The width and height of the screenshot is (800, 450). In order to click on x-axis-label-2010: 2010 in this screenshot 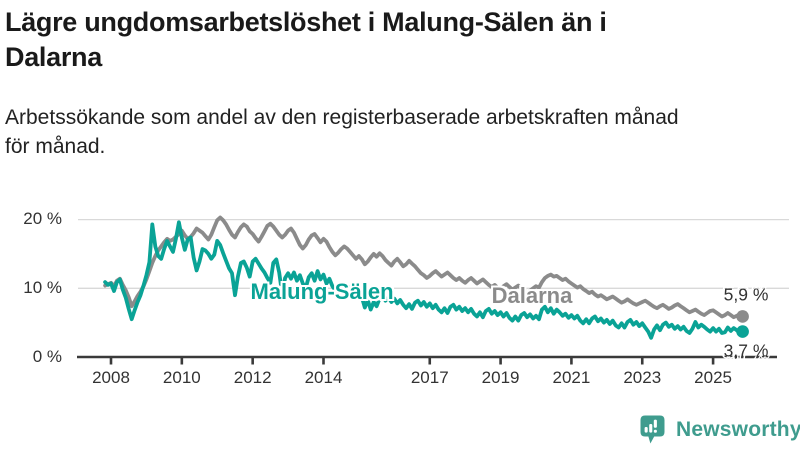, I will do `click(181, 377)`.